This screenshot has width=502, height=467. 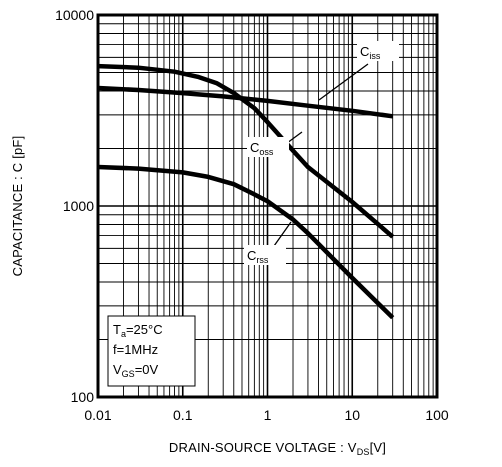 What do you see at coordinates (282, 234) in the screenshot?
I see `leader-line-crss` at bounding box center [282, 234].